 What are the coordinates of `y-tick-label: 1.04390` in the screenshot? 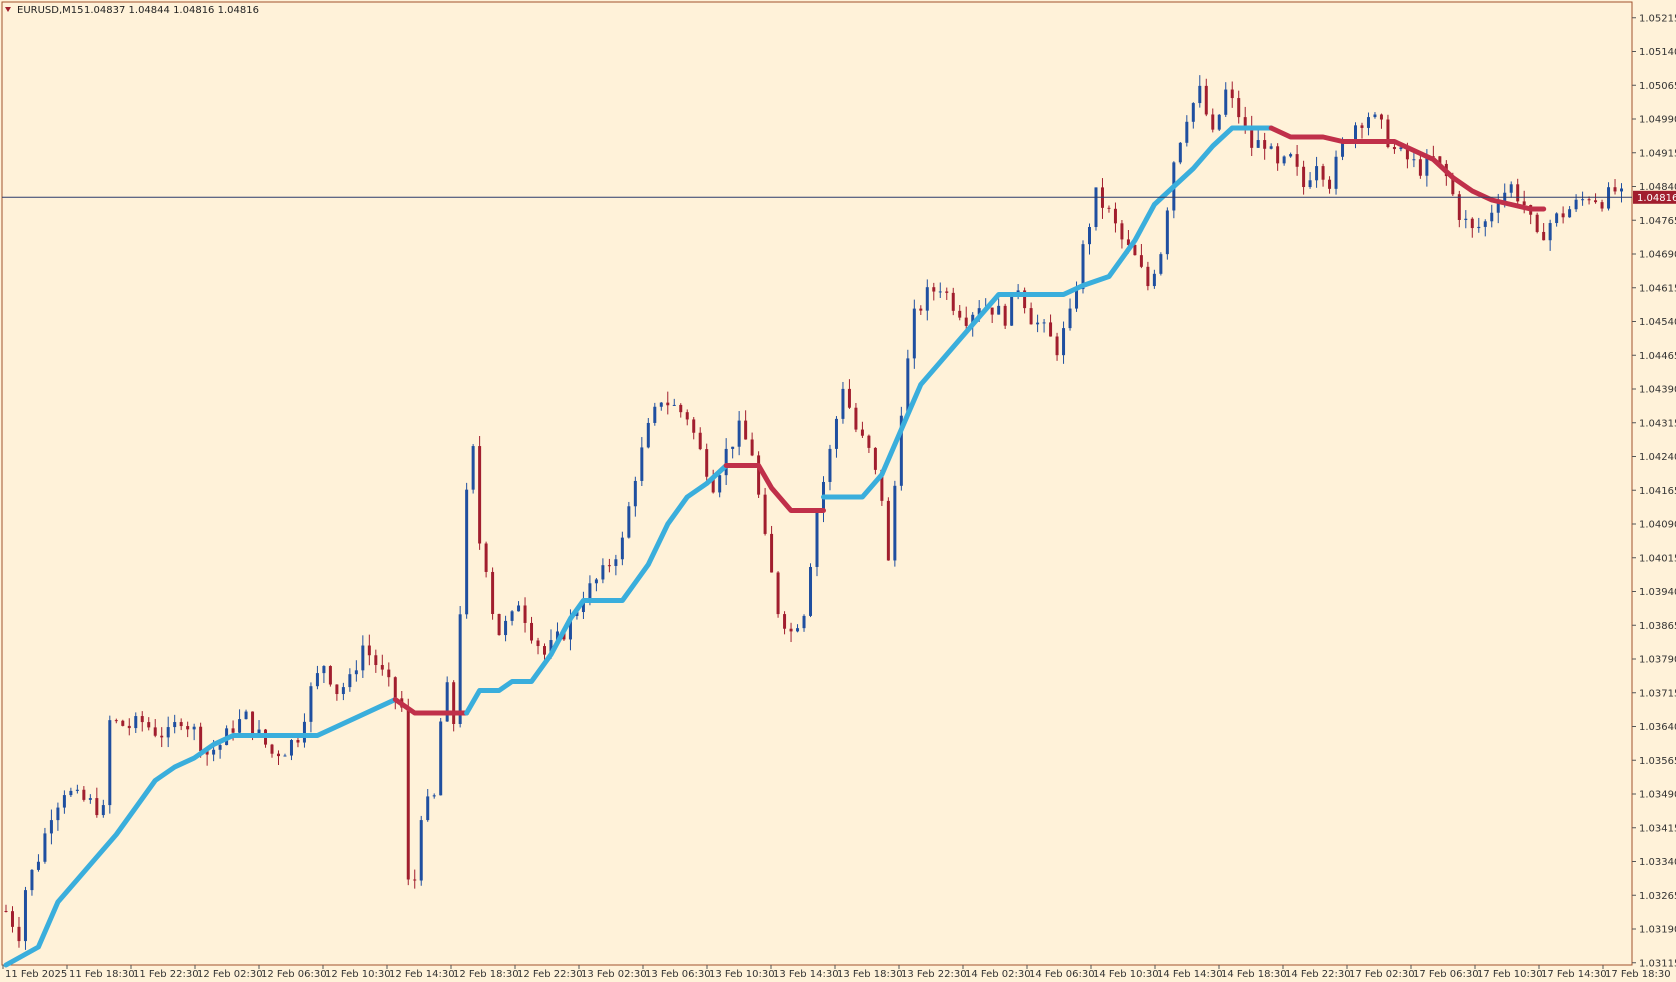 It's located at (1657, 390).